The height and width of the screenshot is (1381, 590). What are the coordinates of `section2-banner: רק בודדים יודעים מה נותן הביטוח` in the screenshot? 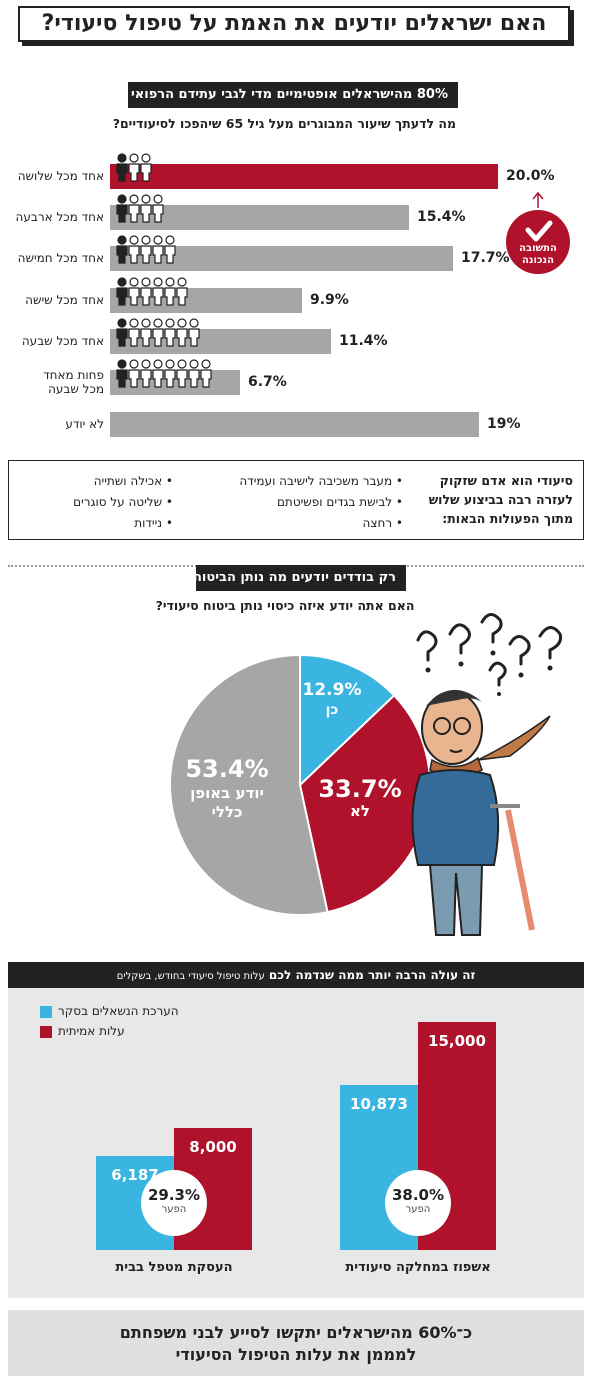 It's located at (299, 578).